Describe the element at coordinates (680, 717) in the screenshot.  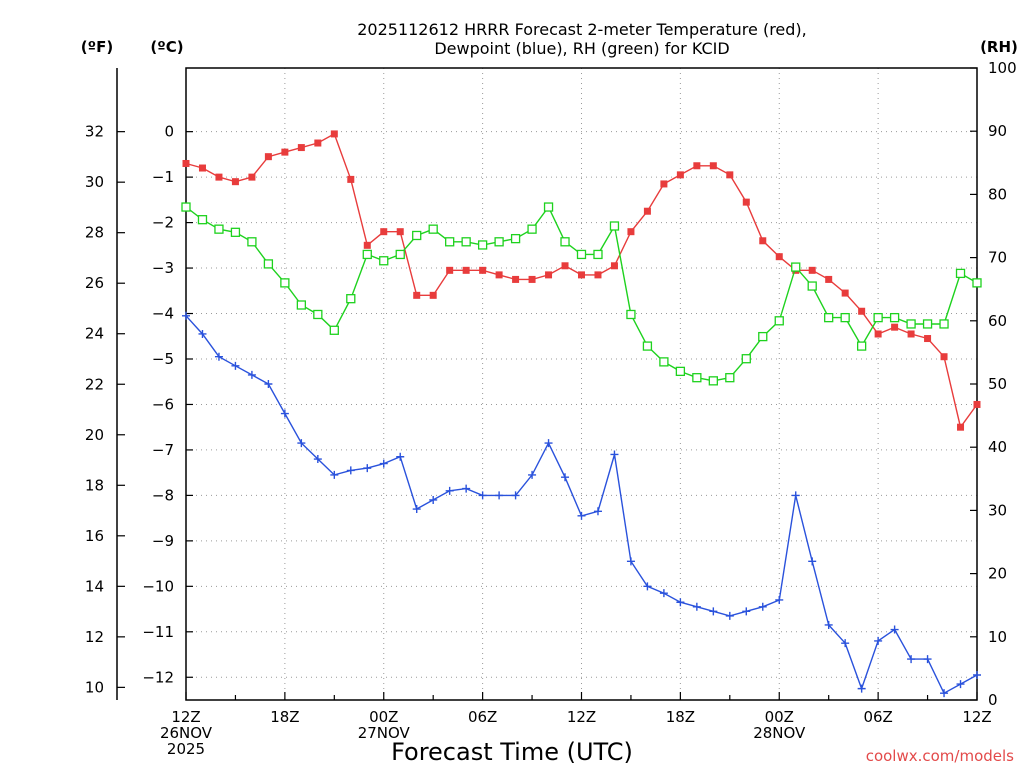
I see `x-tick-label: 18Z` at that location.